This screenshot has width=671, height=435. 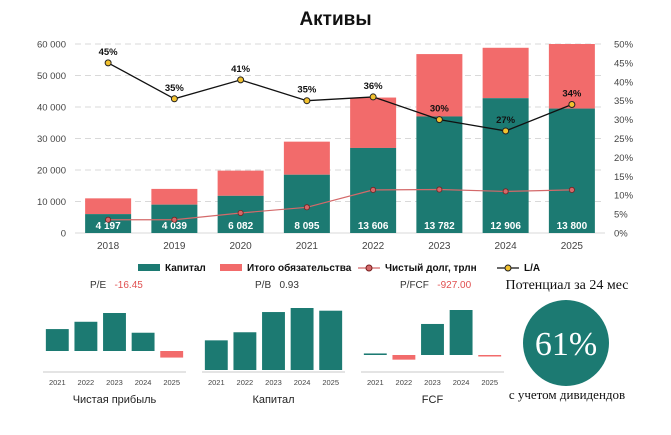 I want to click on capital-data-label: 4 197, so click(x=108, y=226).